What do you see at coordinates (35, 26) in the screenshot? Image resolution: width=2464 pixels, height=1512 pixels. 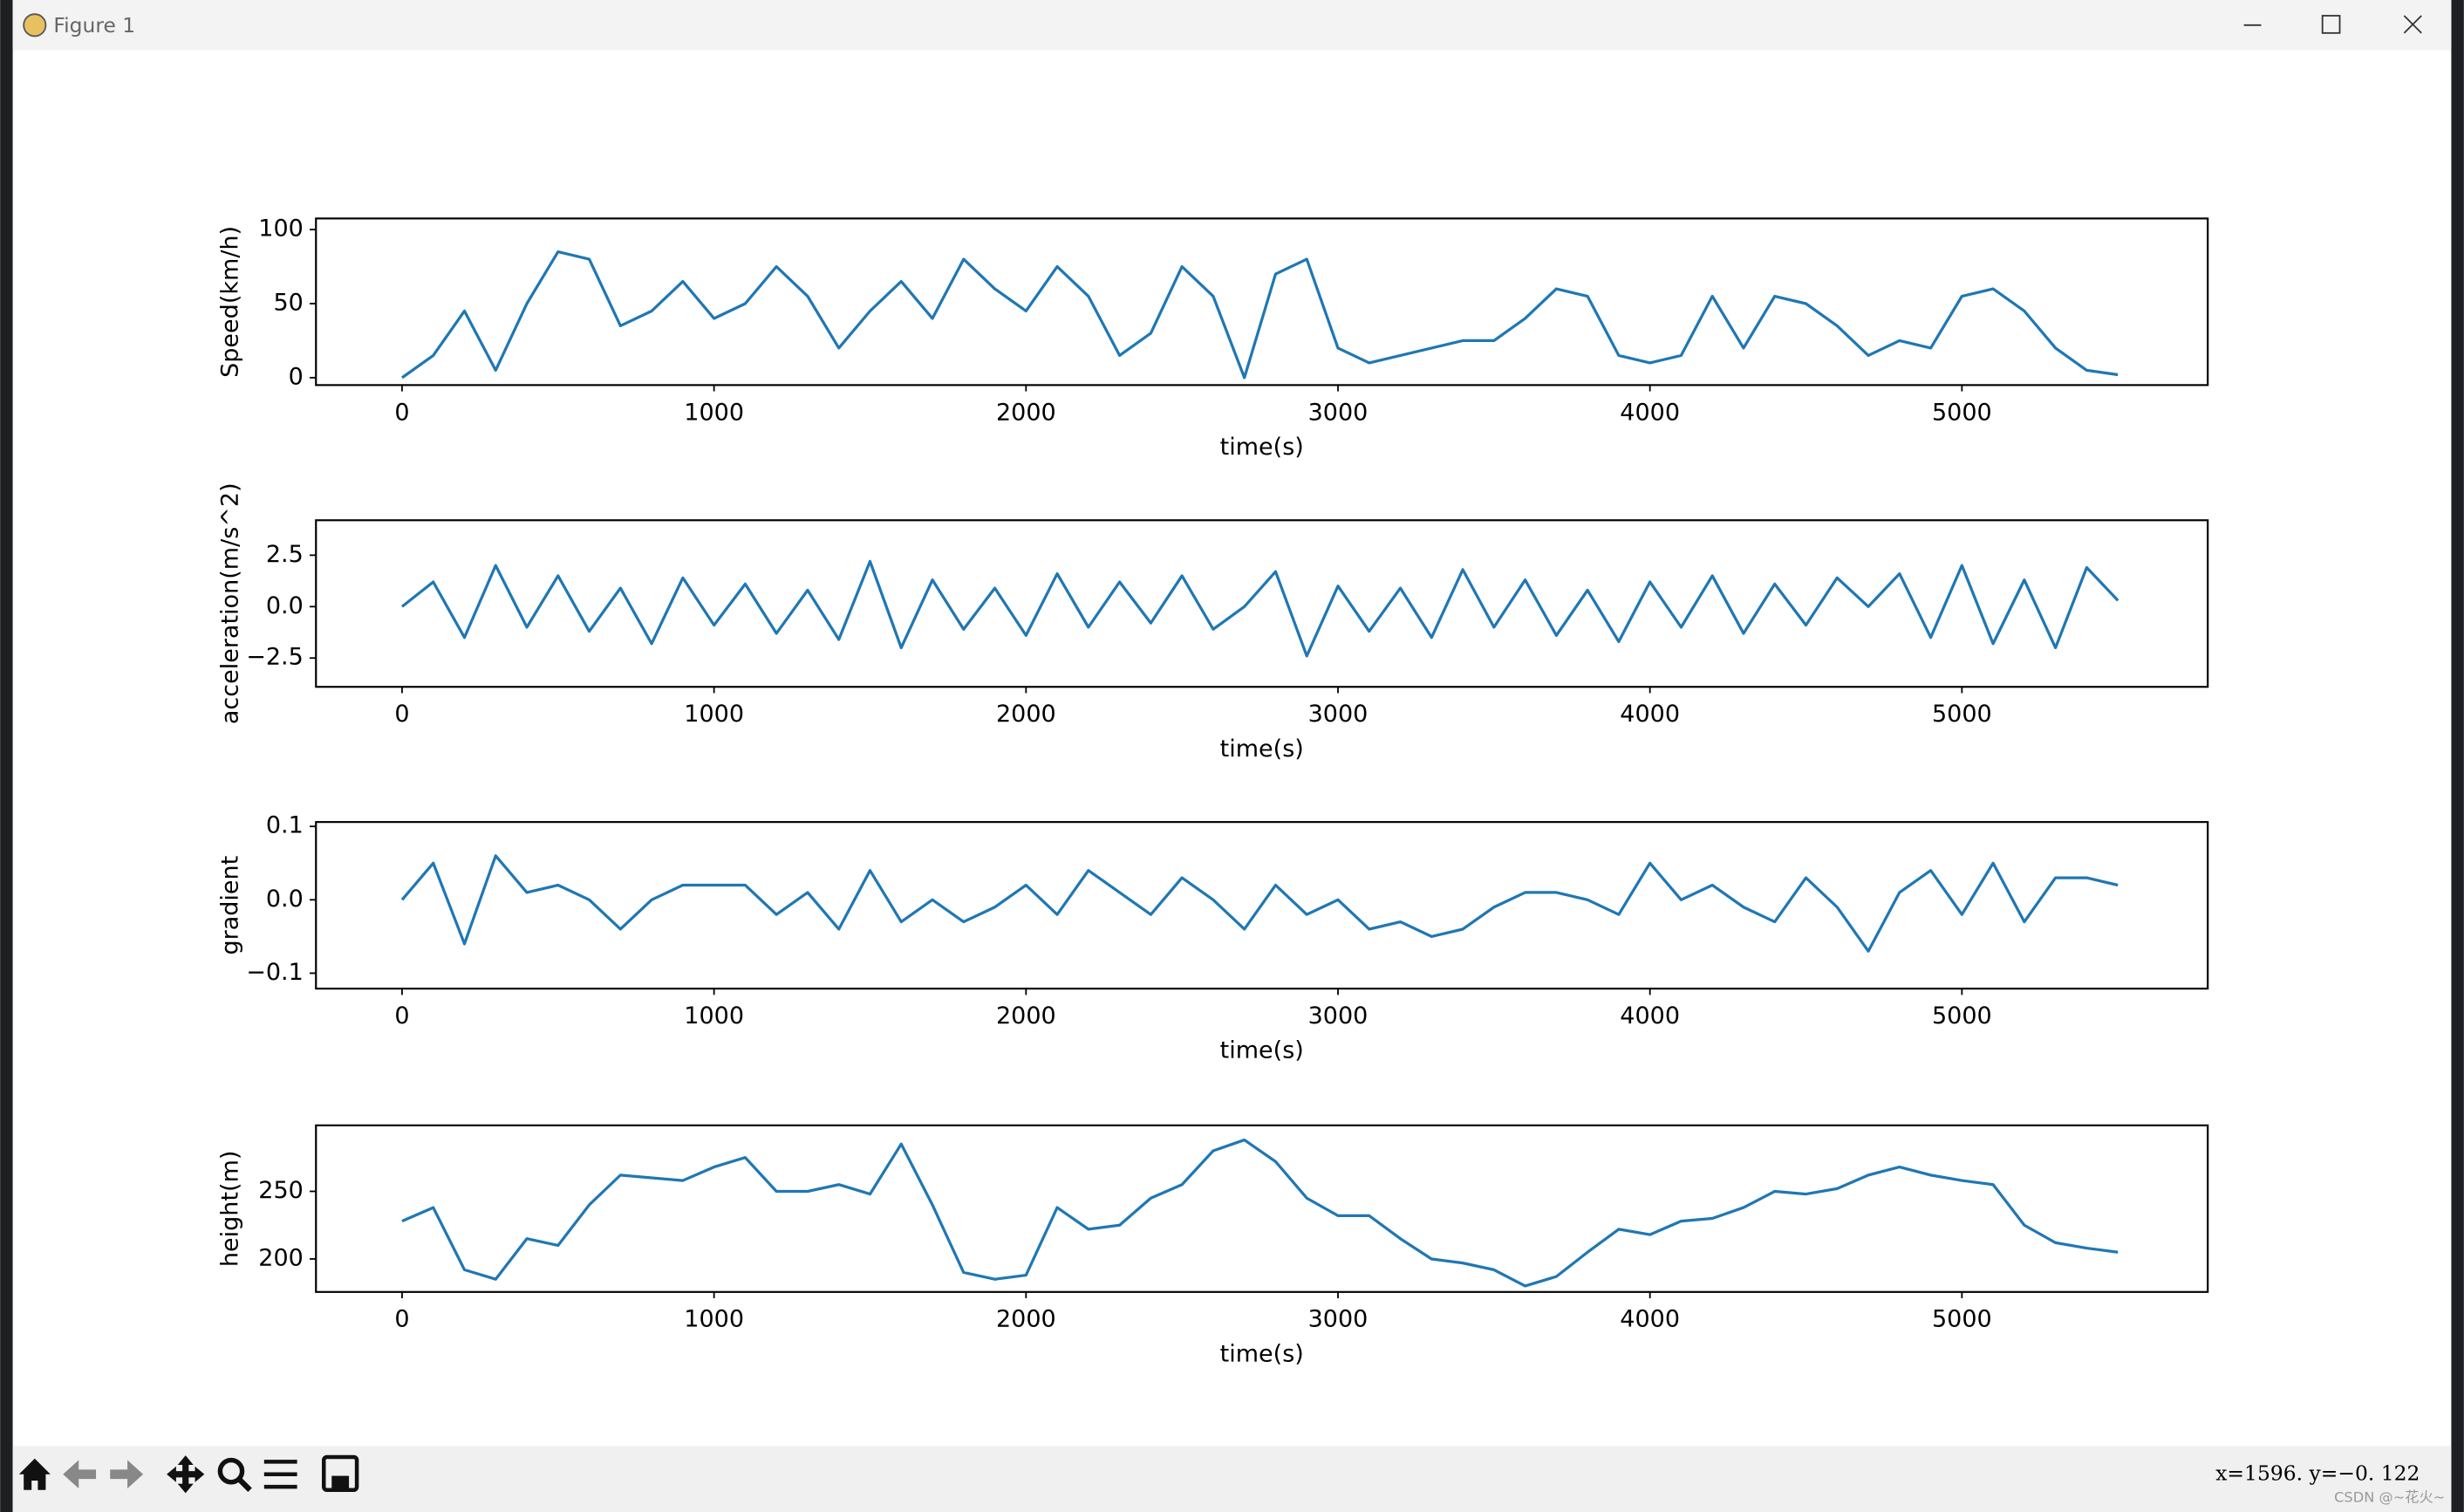 I see `app-icon` at bounding box center [35, 26].